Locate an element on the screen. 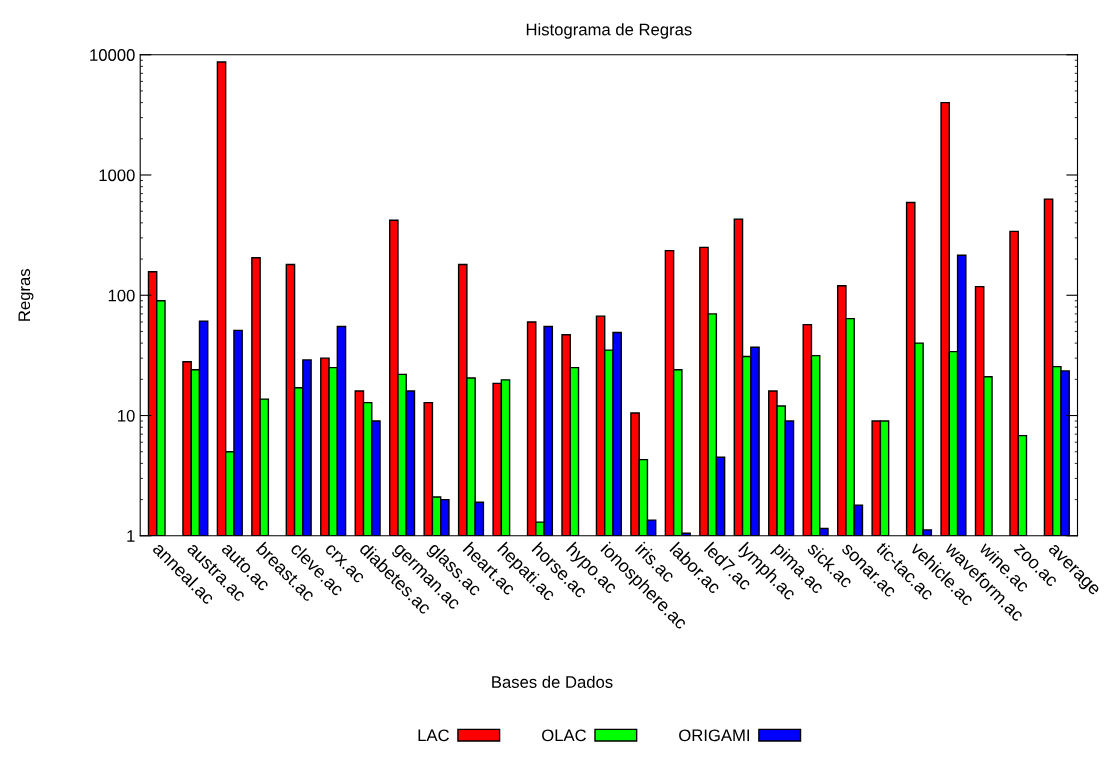 The height and width of the screenshot is (760, 1104). y-axis-title: Regras is located at coordinates (26, 295).